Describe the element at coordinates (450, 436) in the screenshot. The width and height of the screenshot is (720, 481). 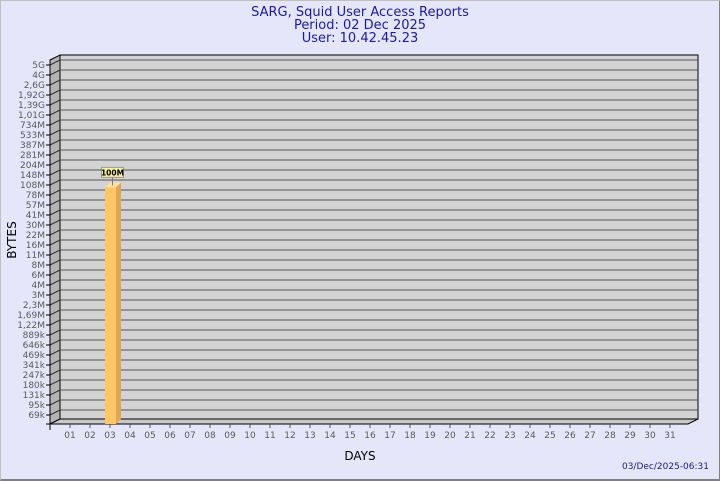
I see `x-tick-label: 20` at that location.